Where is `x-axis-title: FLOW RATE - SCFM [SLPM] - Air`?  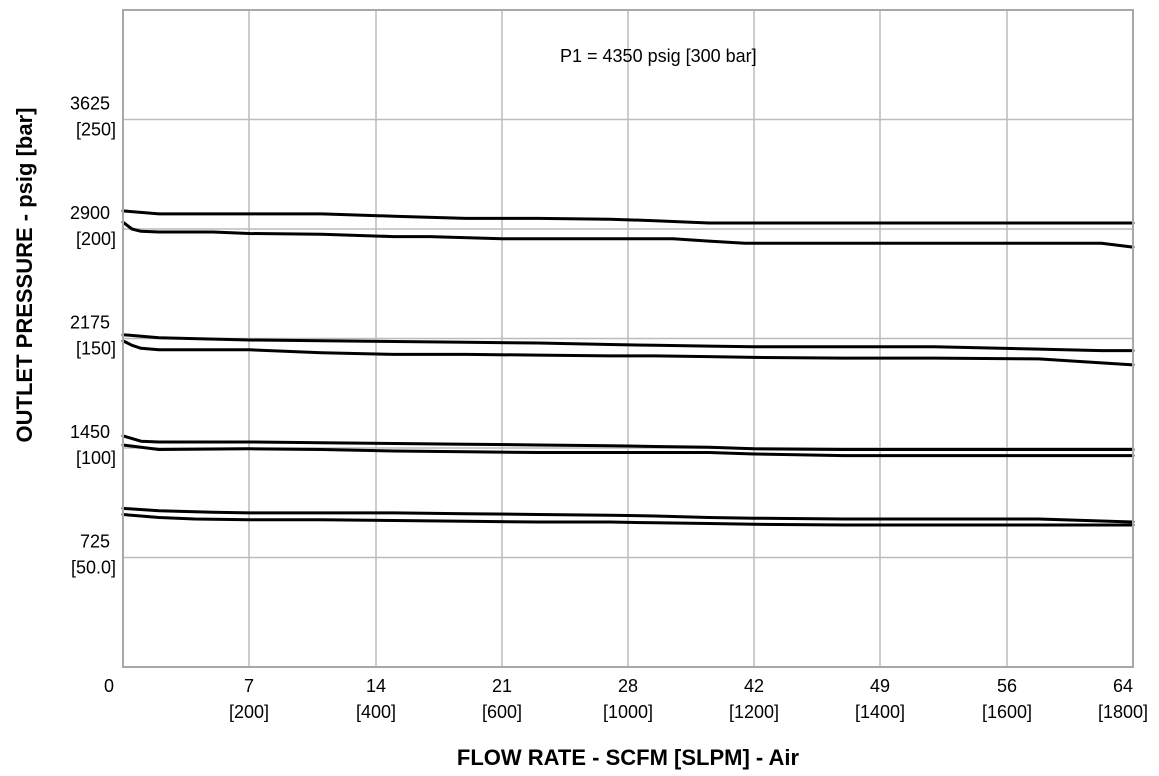 x-axis-title: FLOW RATE - SCFM [SLPM] - Air is located at coordinates (628, 757).